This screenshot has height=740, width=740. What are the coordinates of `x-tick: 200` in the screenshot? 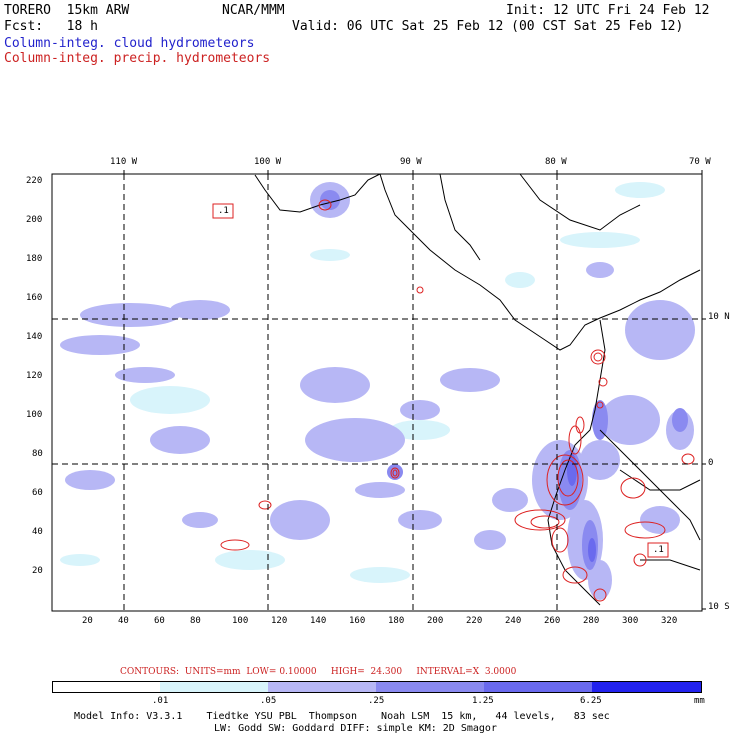 It's located at (435, 621).